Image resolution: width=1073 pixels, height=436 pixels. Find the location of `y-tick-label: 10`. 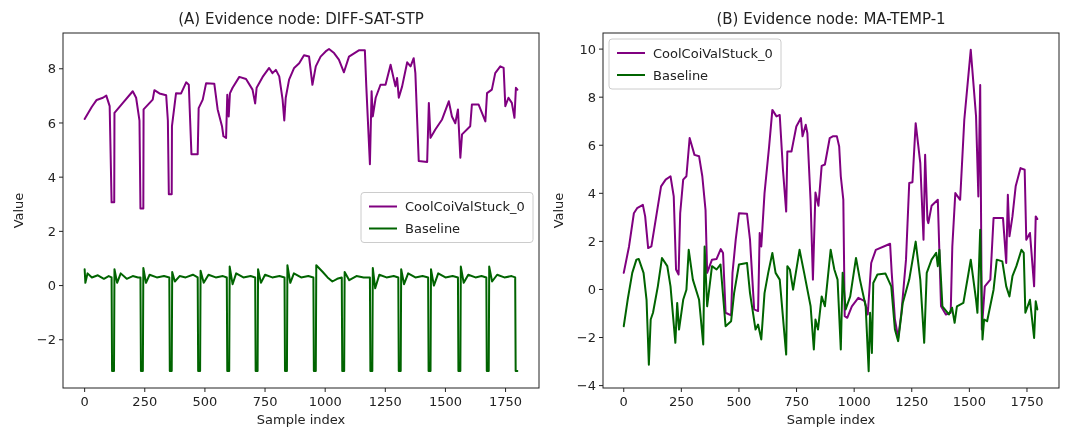

y-tick-label: 10 is located at coordinates (587, 49).